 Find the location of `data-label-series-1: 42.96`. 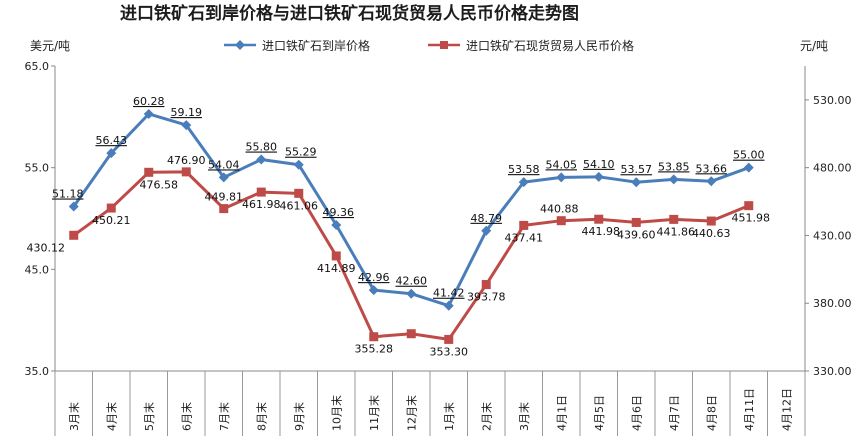

data-label-series-1: 42.96 is located at coordinates (374, 277).